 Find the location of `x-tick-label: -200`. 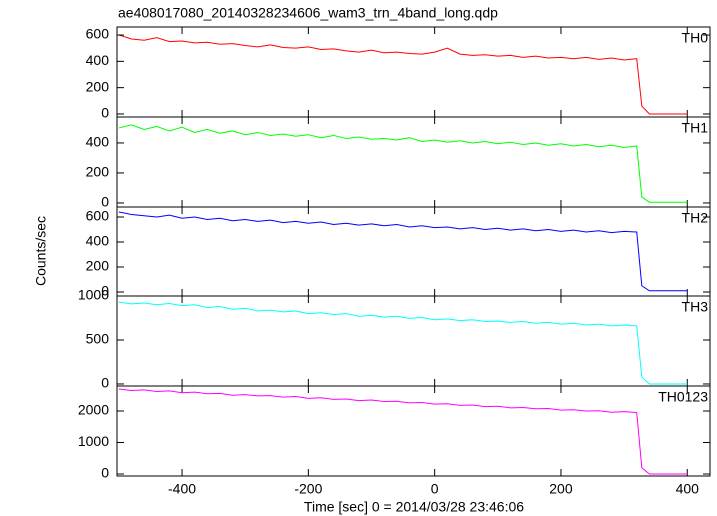

x-tick-label: -200 is located at coordinates (308, 489).